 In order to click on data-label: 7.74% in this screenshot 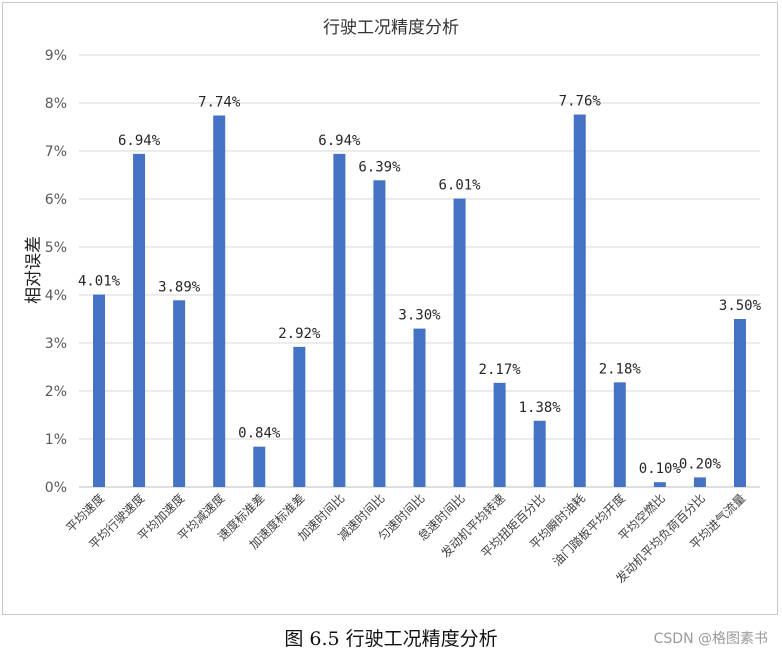, I will do `click(219, 102)`.